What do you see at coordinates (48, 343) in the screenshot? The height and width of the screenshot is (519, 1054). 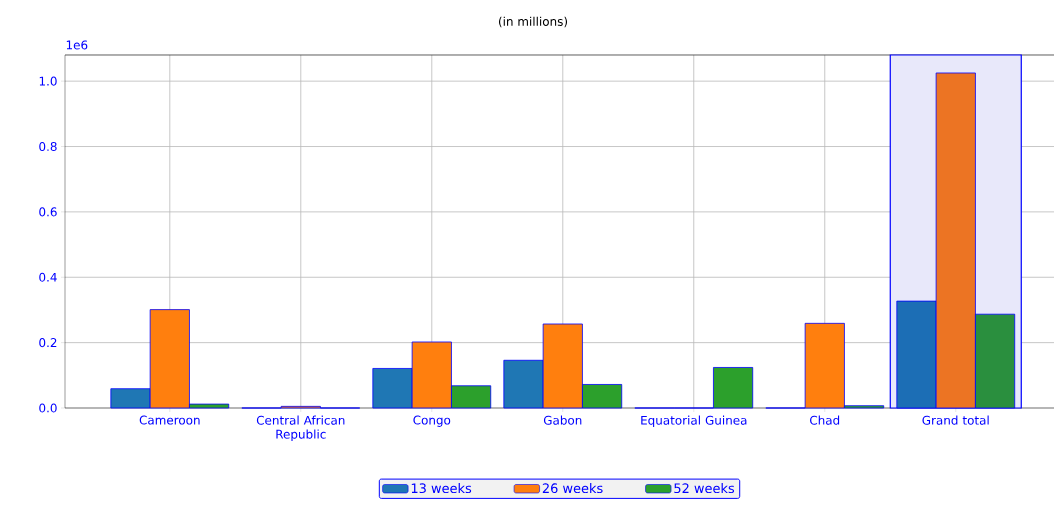 I see `y-tick-label: 0.2` at bounding box center [48, 343].